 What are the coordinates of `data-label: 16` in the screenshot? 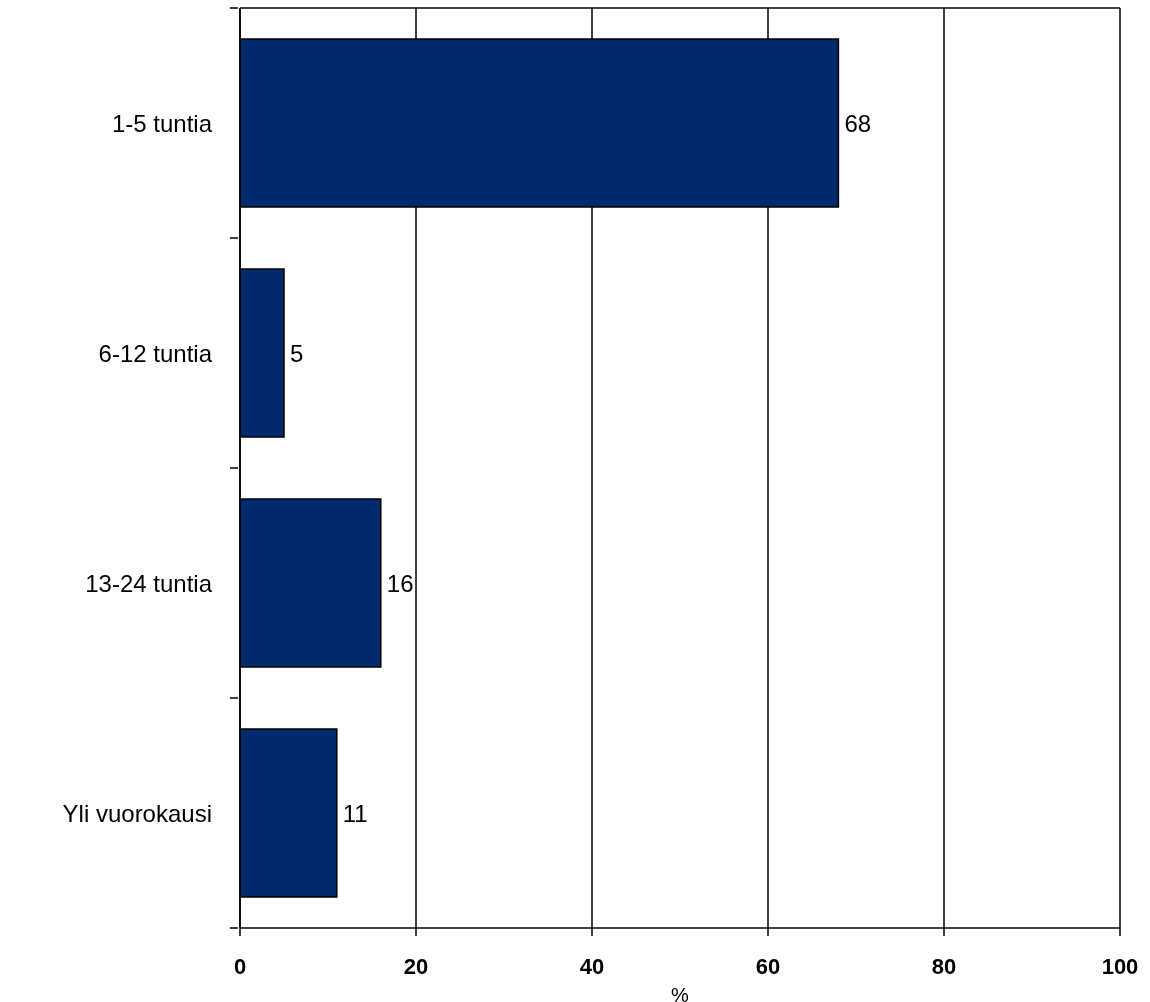 It's located at (400, 583).